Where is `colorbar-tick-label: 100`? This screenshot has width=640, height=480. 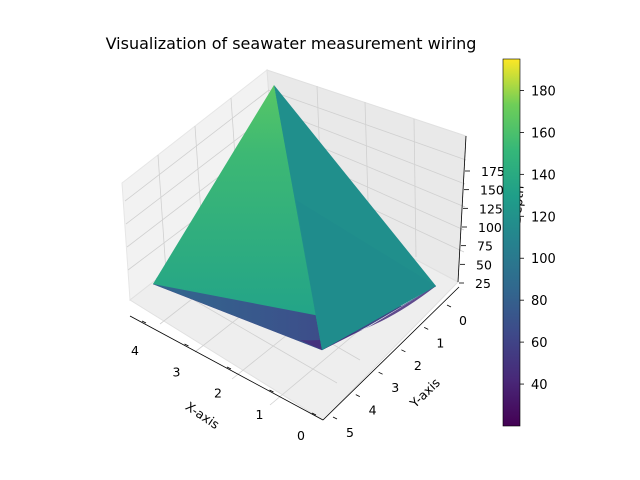 colorbar-tick-label: 100 is located at coordinates (543, 259).